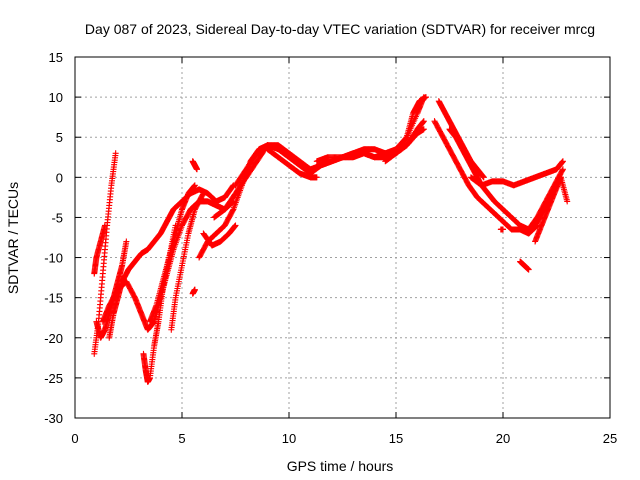 The image size is (640, 480). What do you see at coordinates (340, 466) in the screenshot?
I see `x-axis-label: GPS time / hours` at bounding box center [340, 466].